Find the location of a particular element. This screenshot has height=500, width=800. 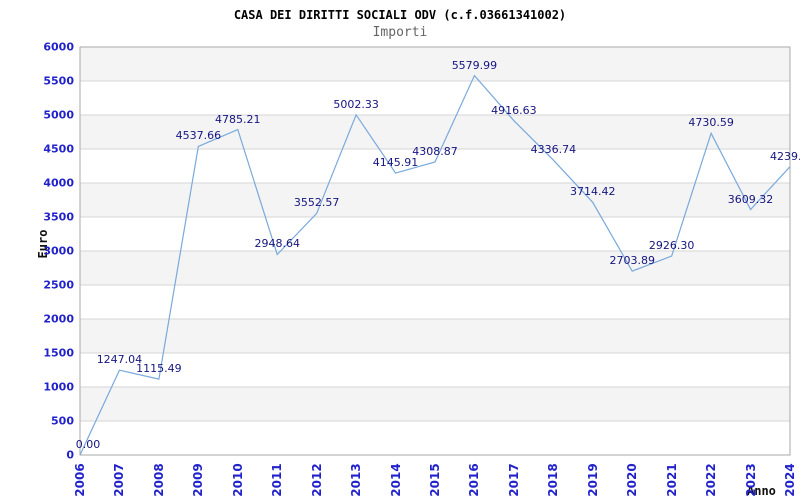

data-point-label: 4336.74 is located at coordinates (553, 150).